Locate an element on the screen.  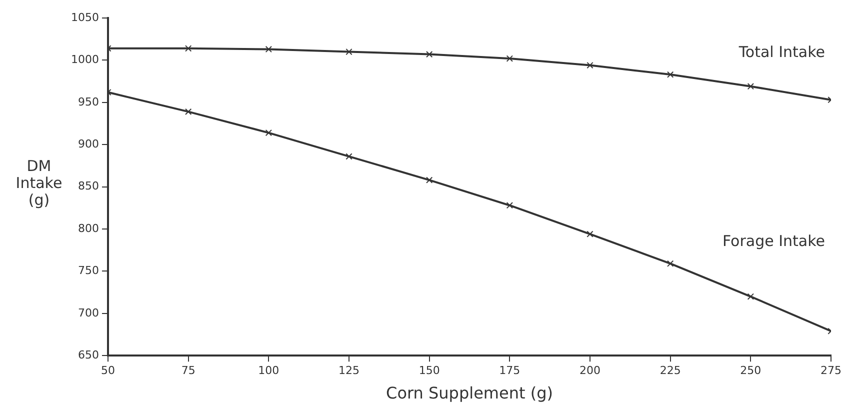
y-tick-label: 700 is located at coordinates (88, 313).